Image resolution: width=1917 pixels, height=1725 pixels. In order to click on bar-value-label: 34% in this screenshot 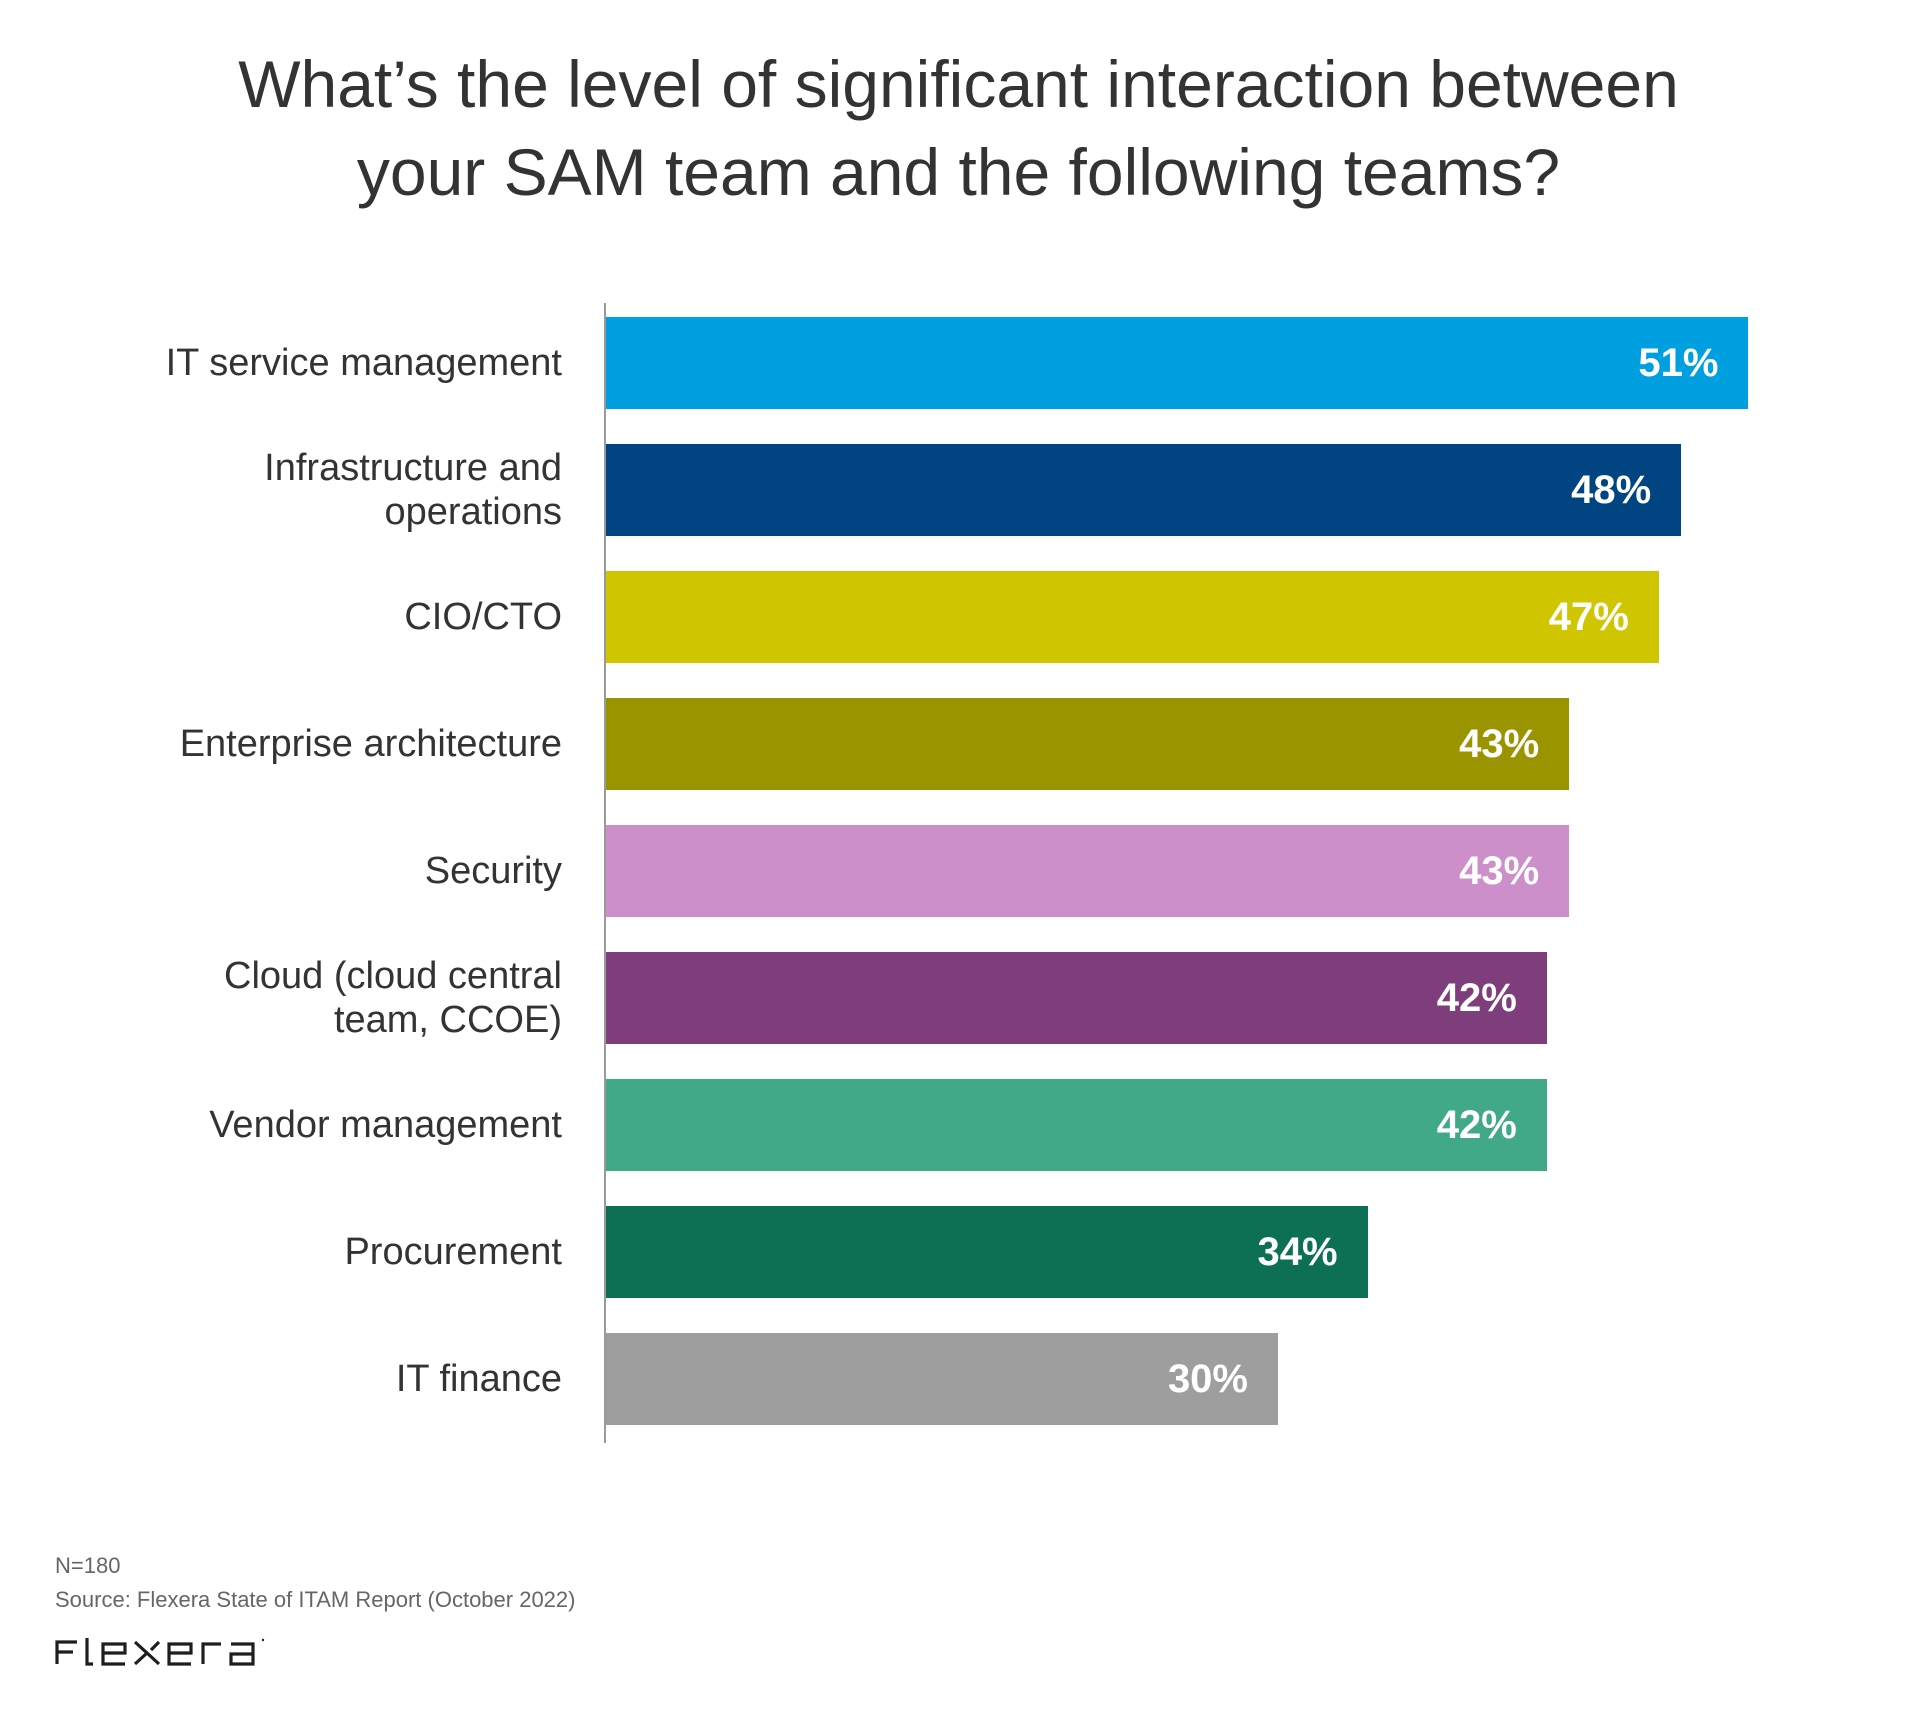, I will do `click(1297, 1252)`.